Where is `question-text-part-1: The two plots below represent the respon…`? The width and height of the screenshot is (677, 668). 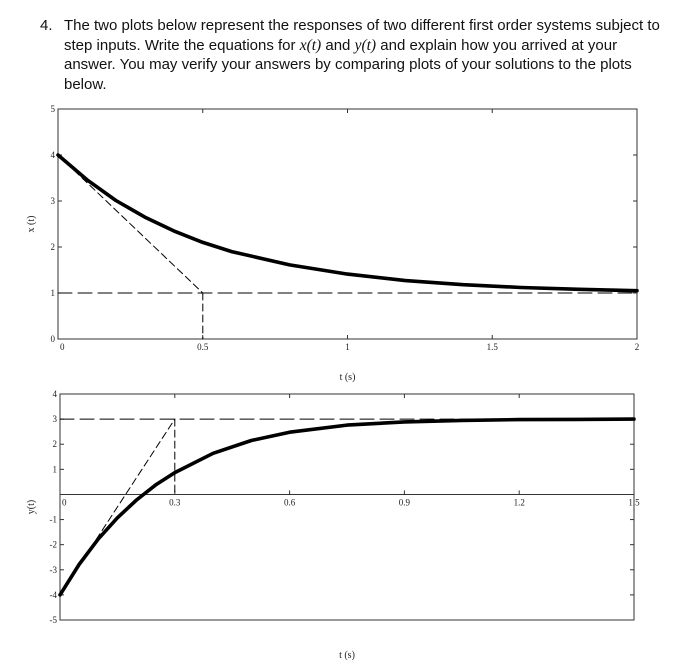 question-text-part-1: The two plots below represent the respon… is located at coordinates (362, 35).